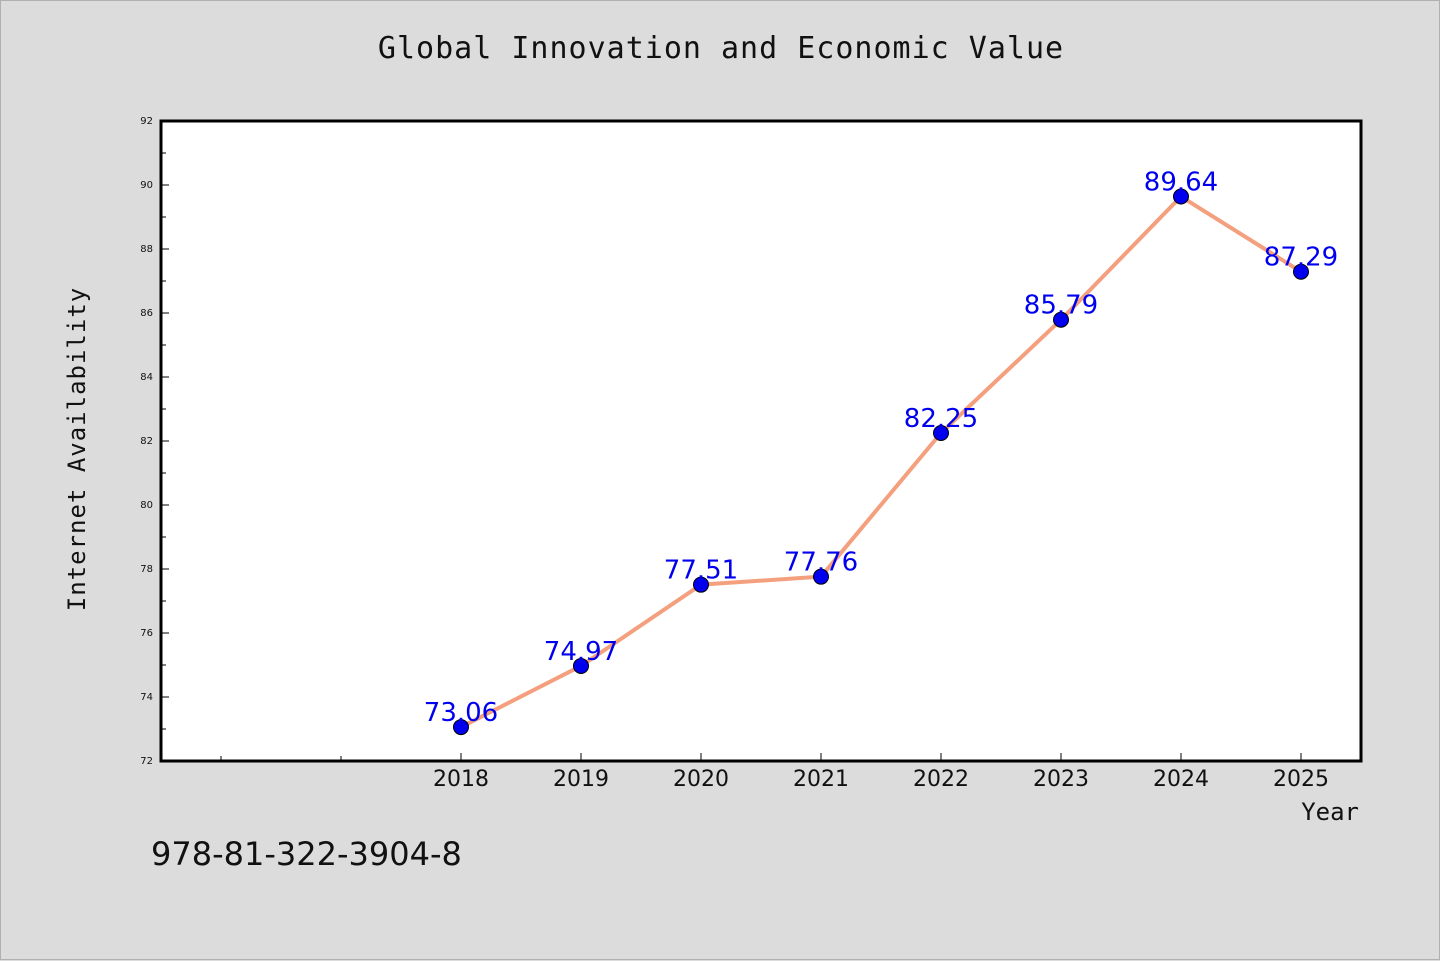 The width and height of the screenshot is (1440, 961). Describe the element at coordinates (146, 633) in the screenshot. I see `y-tick-label: 76` at that location.